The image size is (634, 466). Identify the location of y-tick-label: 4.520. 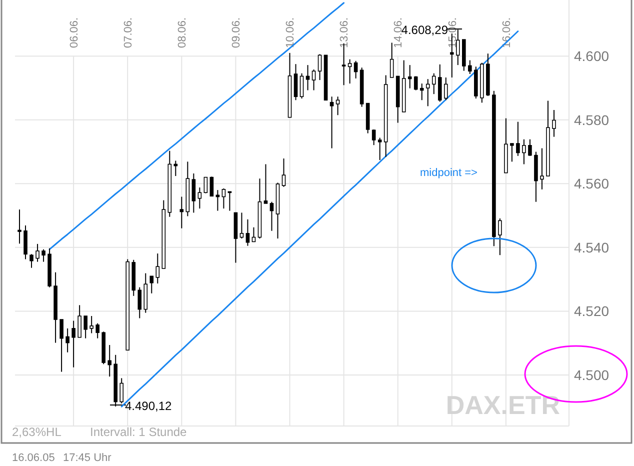
(592, 311).